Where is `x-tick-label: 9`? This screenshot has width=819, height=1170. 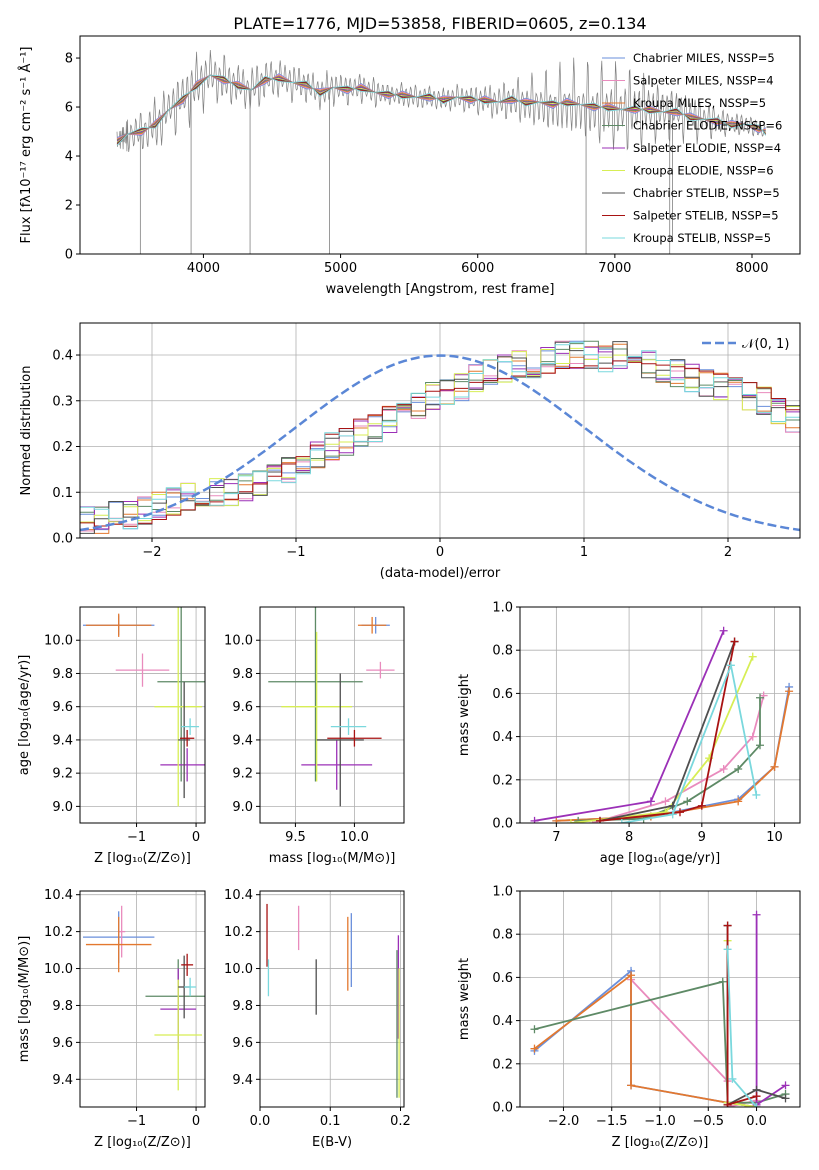 x-tick-label: 9 is located at coordinates (702, 837).